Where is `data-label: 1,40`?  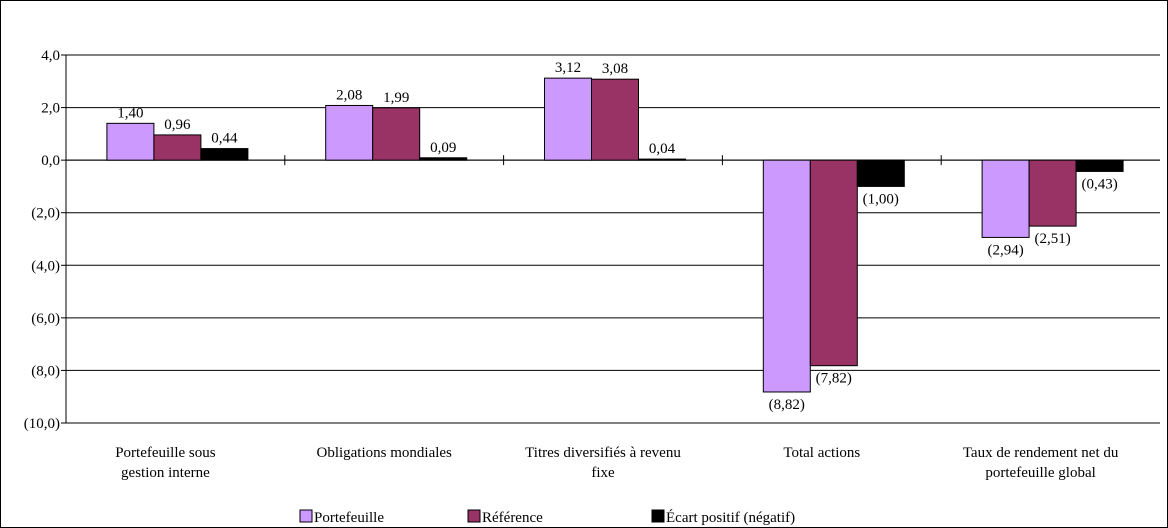
data-label: 1,40 is located at coordinates (130, 113).